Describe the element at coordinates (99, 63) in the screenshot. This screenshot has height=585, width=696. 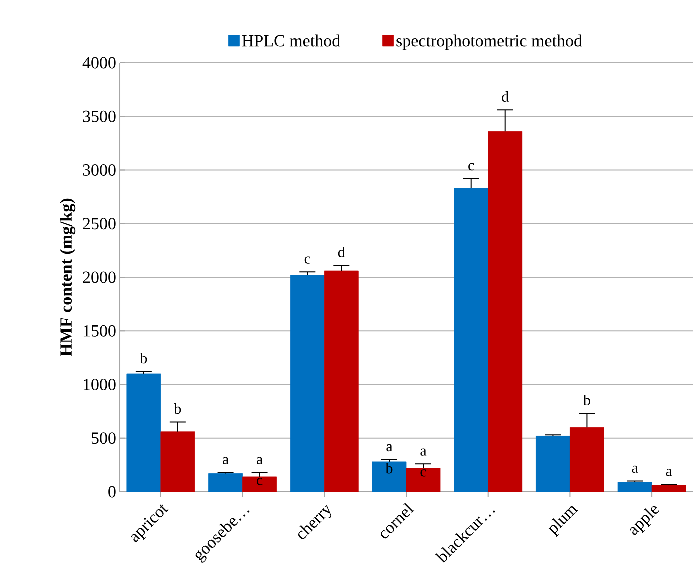
I see `y-tick-label: 4000` at that location.